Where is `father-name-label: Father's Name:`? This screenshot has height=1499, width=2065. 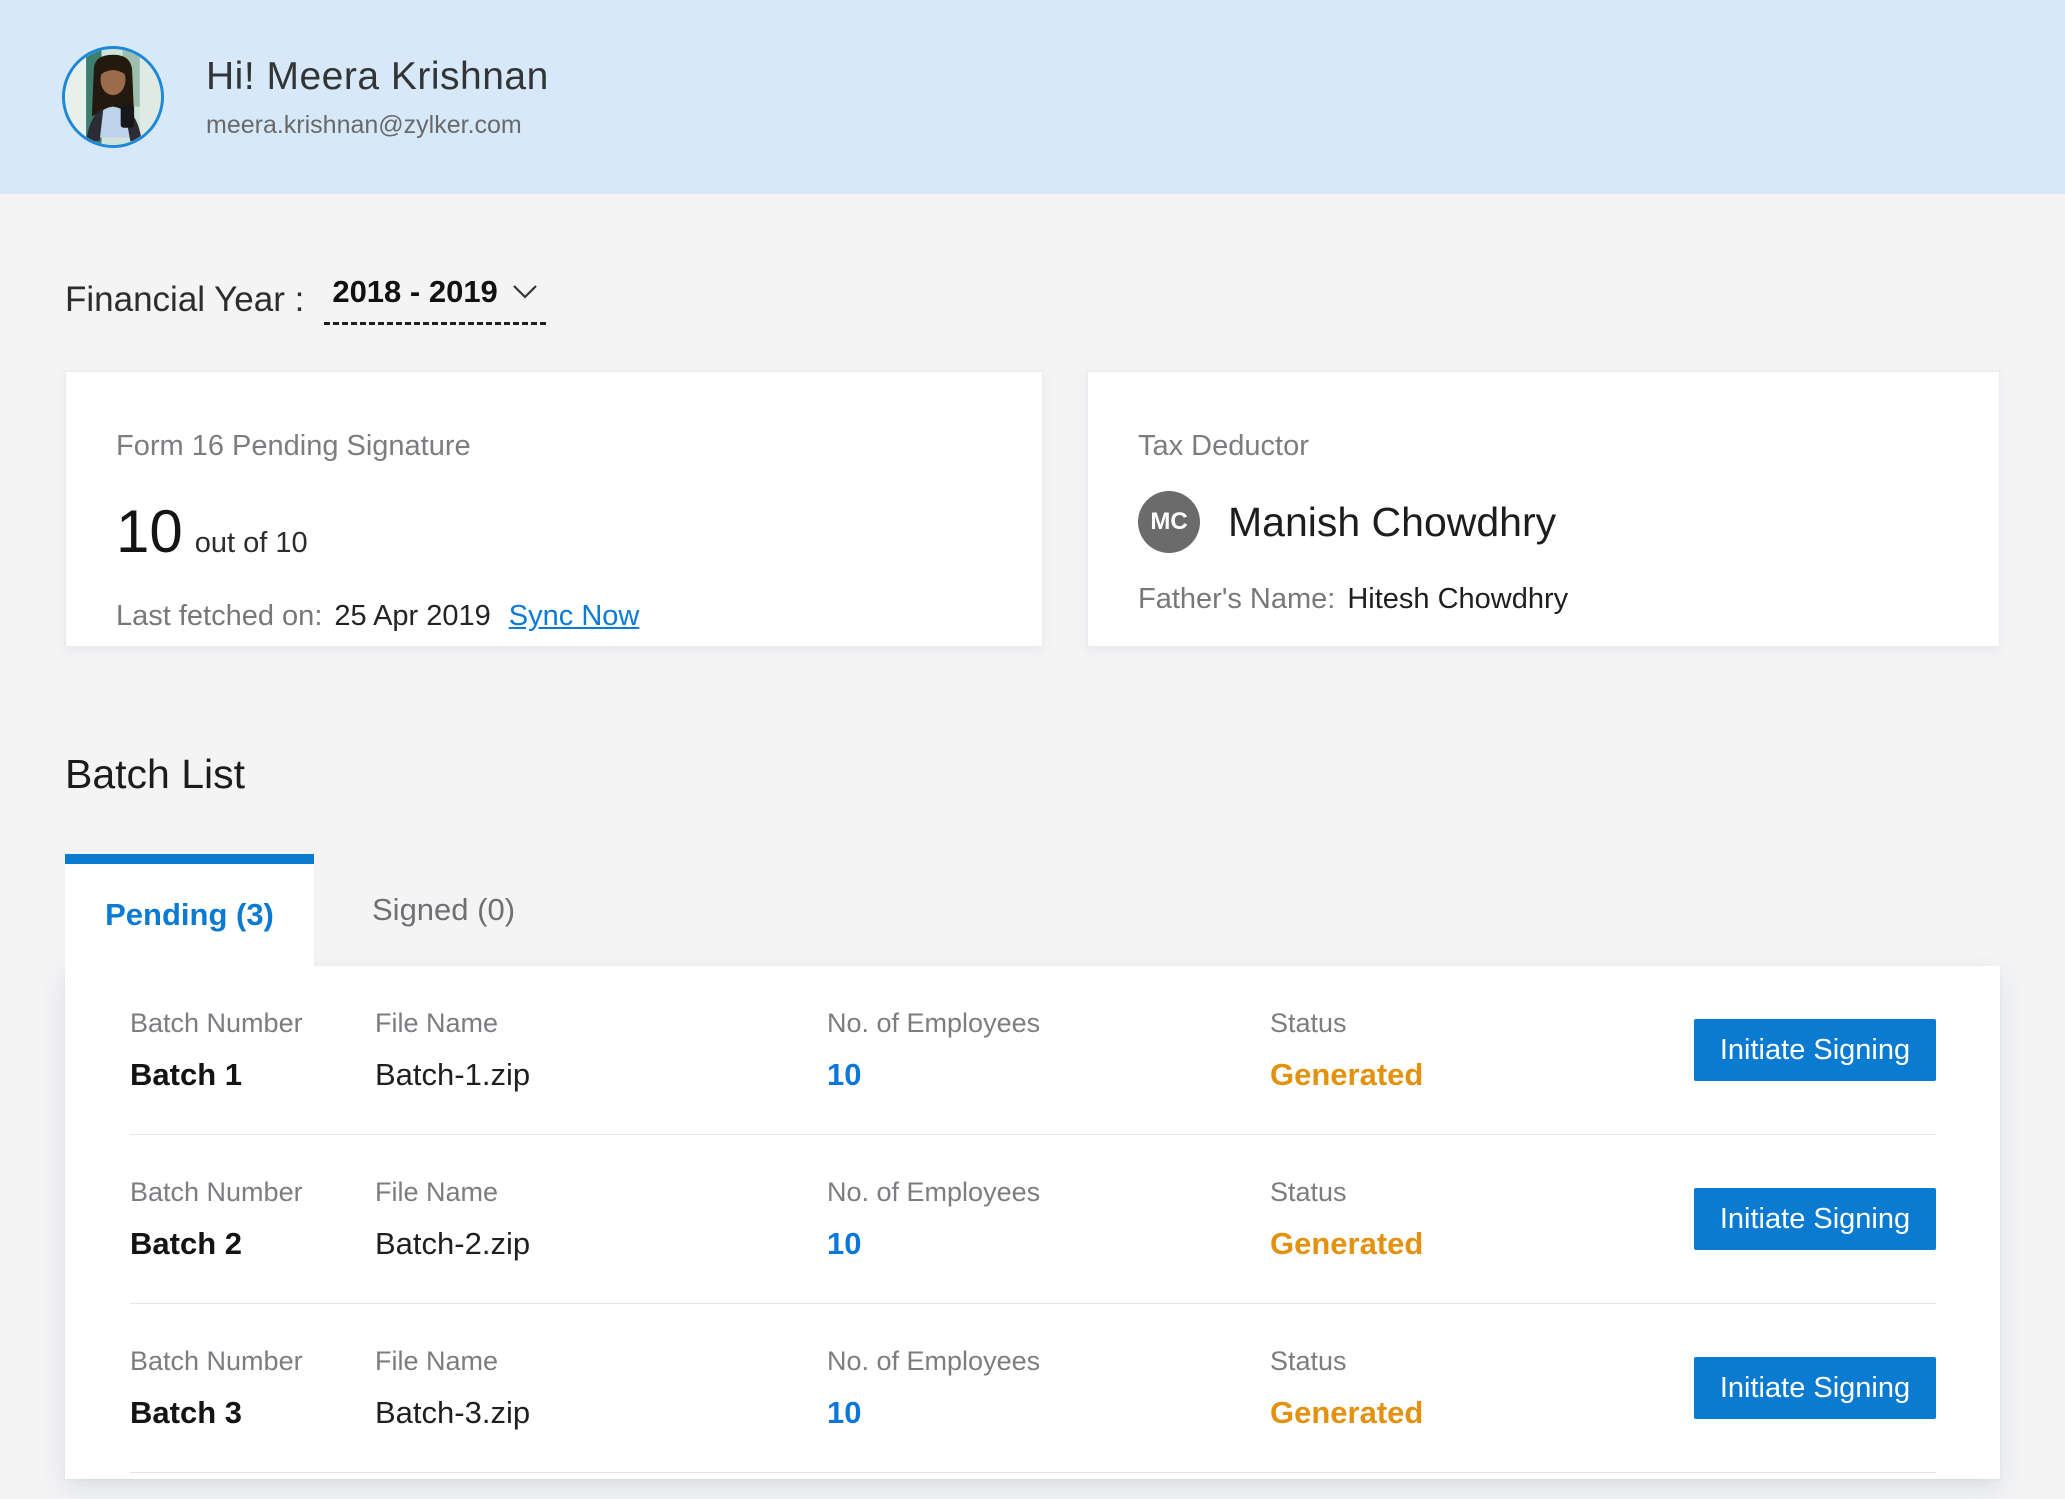
father-name-label: Father's Name: is located at coordinates (1237, 599).